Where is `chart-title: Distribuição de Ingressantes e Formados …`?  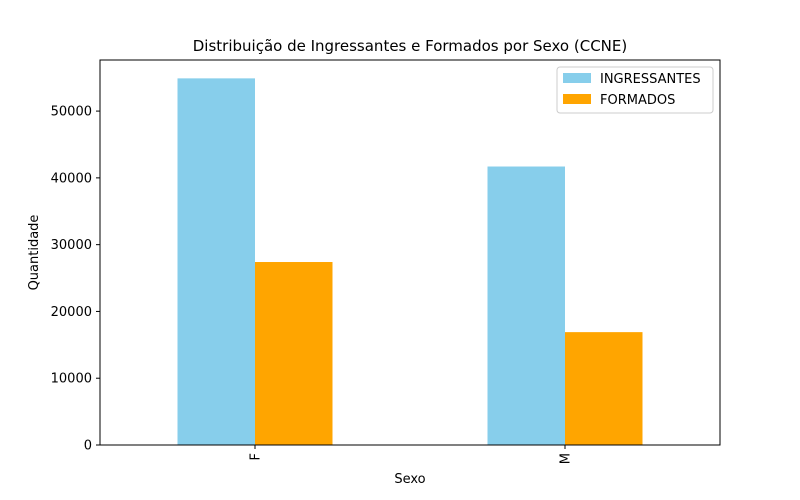
chart-title: Distribuição de Ingressantes e Formados … is located at coordinates (410, 46).